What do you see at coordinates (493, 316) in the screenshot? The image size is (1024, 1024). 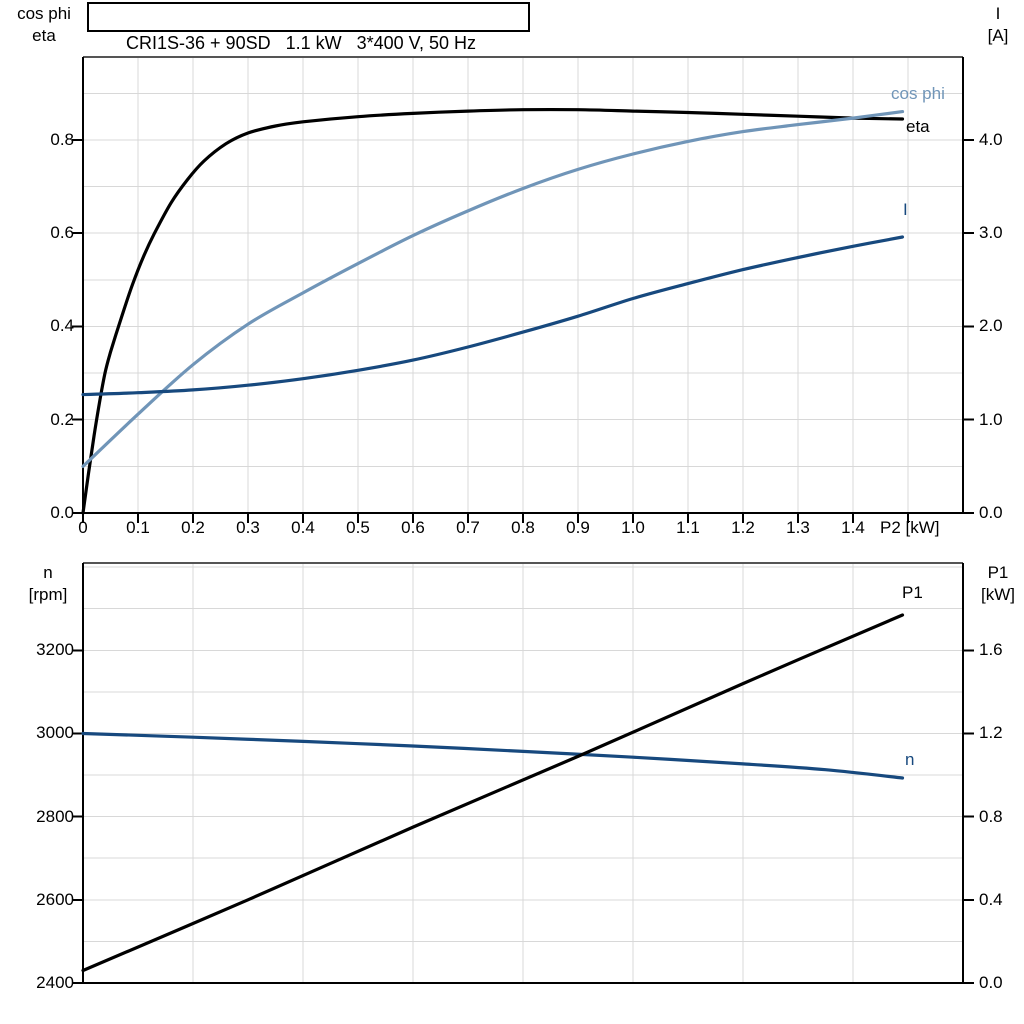 I see `I-curve` at bounding box center [493, 316].